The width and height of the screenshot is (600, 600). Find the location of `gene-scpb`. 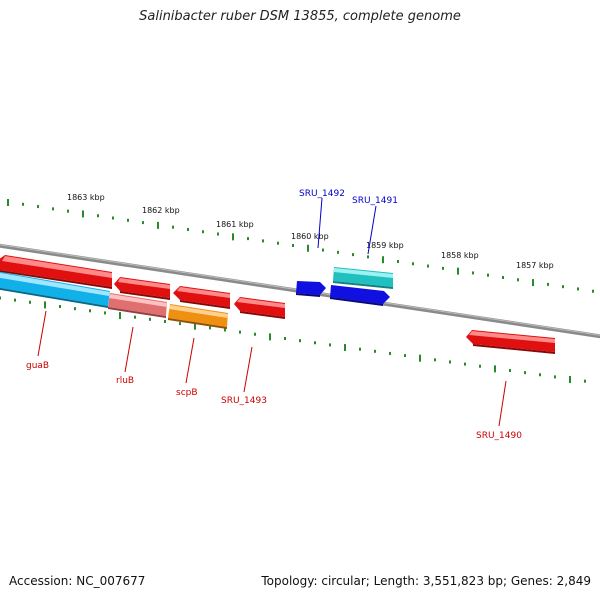

gene-scpb is located at coordinates (198, 316).